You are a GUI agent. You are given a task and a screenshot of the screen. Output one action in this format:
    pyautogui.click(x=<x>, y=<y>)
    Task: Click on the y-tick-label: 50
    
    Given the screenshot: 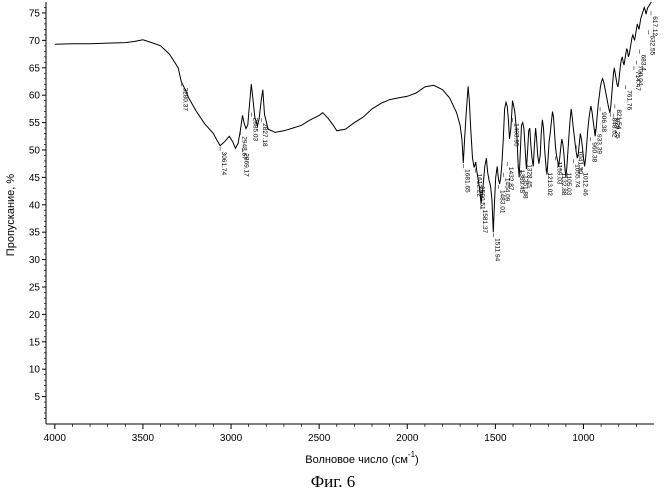 What is the action you would take?
    pyautogui.click(x=35, y=150)
    